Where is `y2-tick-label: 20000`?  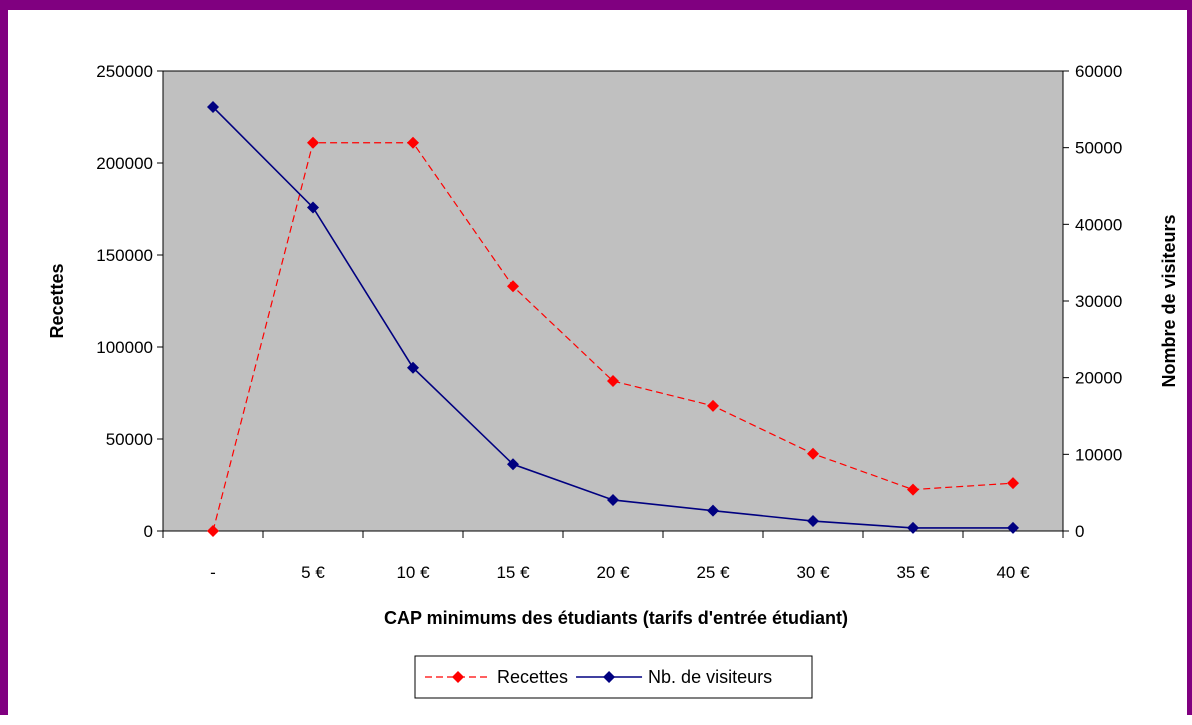
y2-tick-label: 20000 is located at coordinates (1098, 378).